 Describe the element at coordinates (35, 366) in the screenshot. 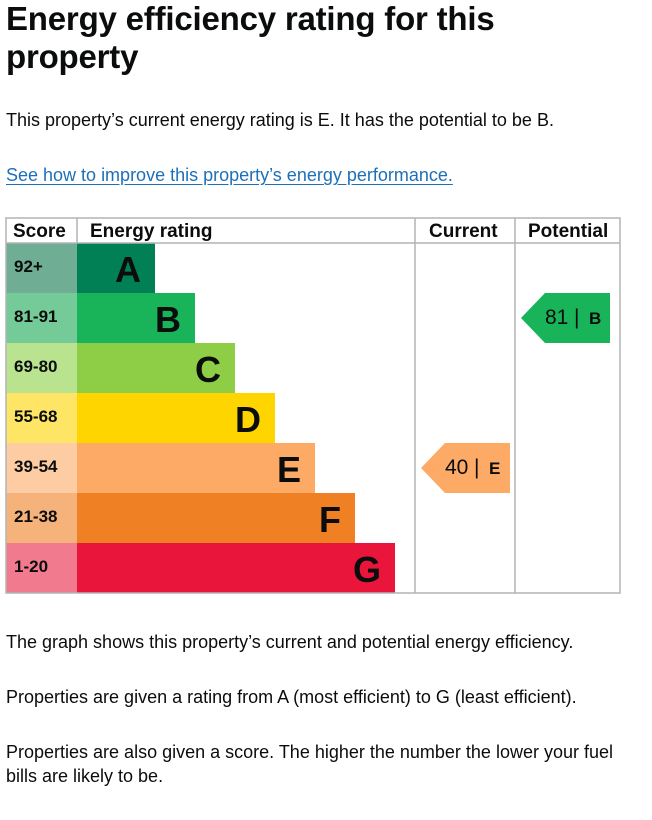

I see `score-label-C: 69-80` at that location.